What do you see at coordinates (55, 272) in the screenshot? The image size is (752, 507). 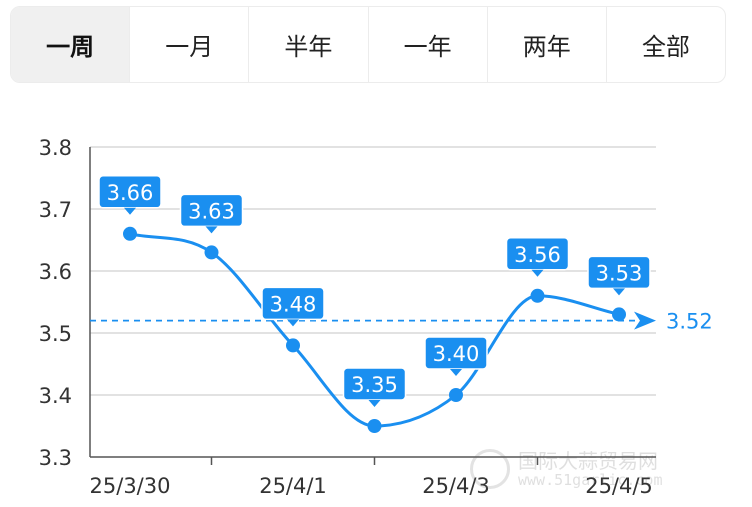 I see `y-tick-label: 3.6` at bounding box center [55, 272].